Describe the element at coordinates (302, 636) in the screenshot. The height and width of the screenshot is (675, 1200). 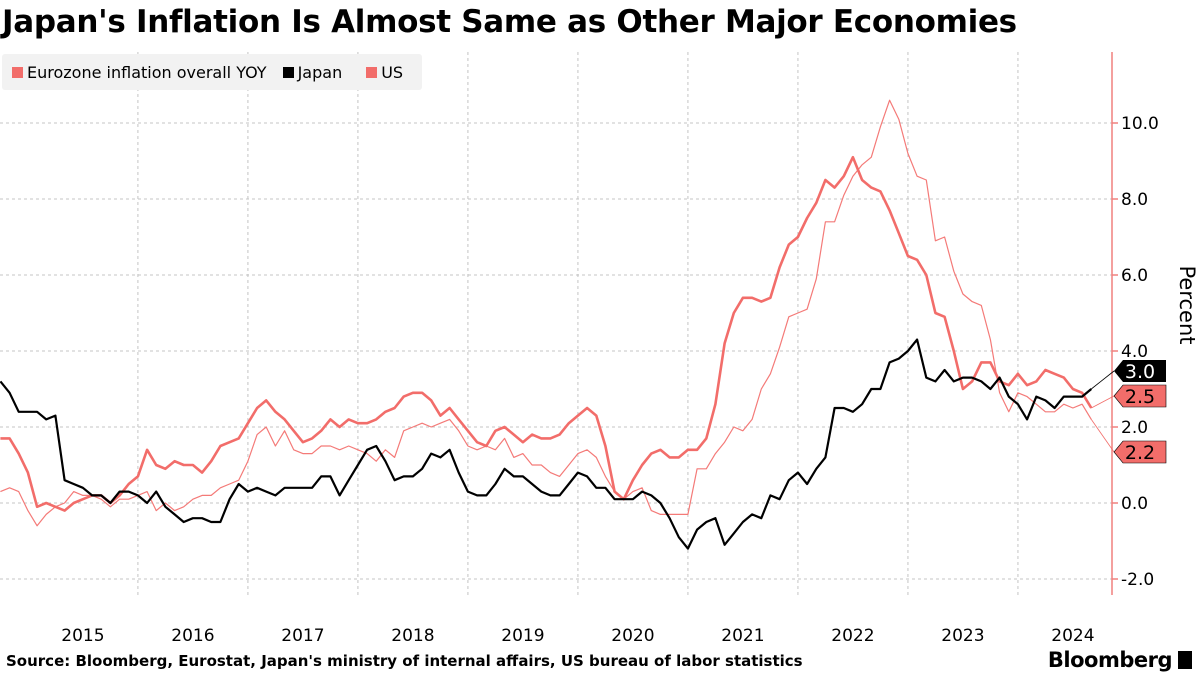
I see `x-tick-label: 2017` at that location.